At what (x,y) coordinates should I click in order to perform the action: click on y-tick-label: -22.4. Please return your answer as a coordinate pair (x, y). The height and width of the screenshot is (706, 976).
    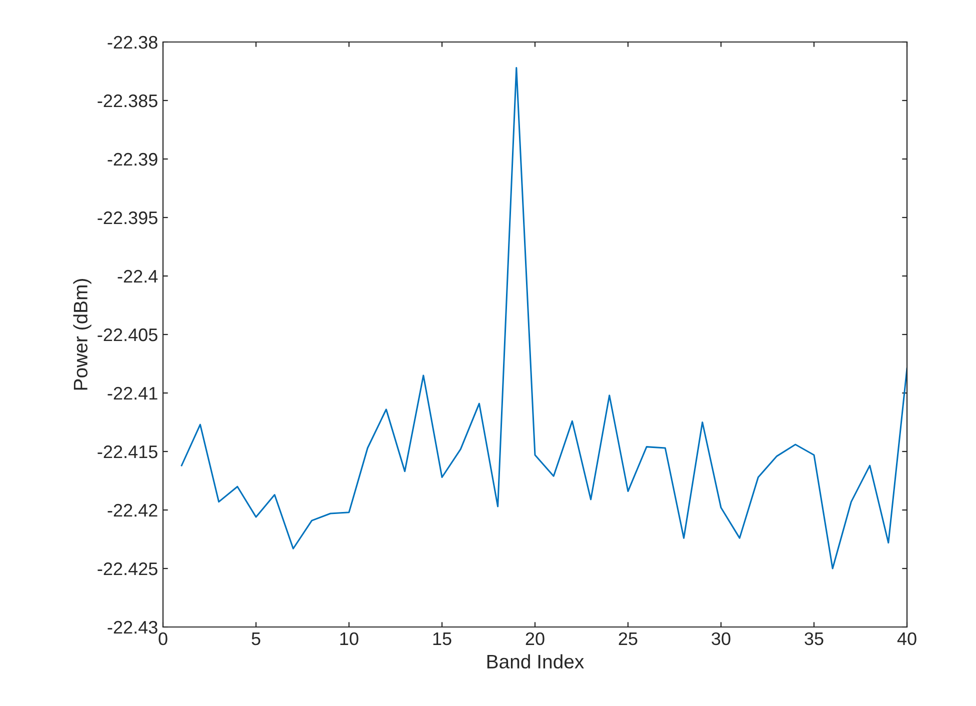
    Looking at the image, I should click on (138, 276).